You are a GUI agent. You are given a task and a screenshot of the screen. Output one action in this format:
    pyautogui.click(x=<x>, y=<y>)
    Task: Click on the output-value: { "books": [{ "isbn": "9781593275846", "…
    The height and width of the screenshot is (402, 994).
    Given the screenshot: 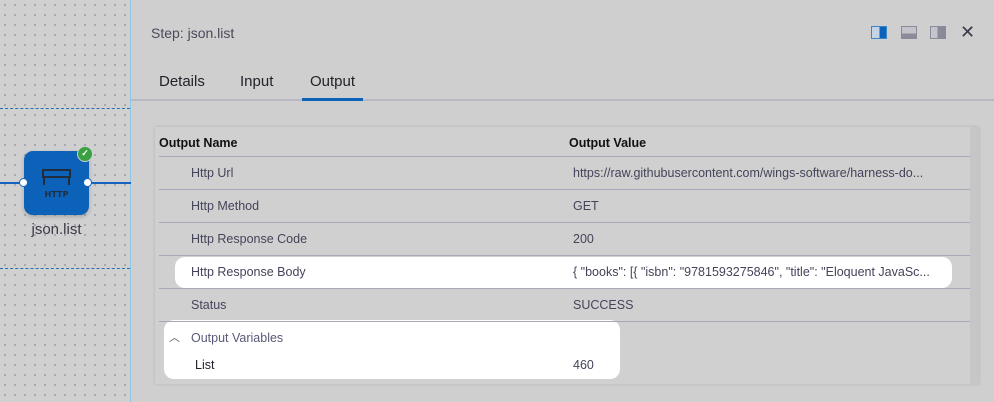 What is the action you would take?
    pyautogui.click(x=751, y=272)
    